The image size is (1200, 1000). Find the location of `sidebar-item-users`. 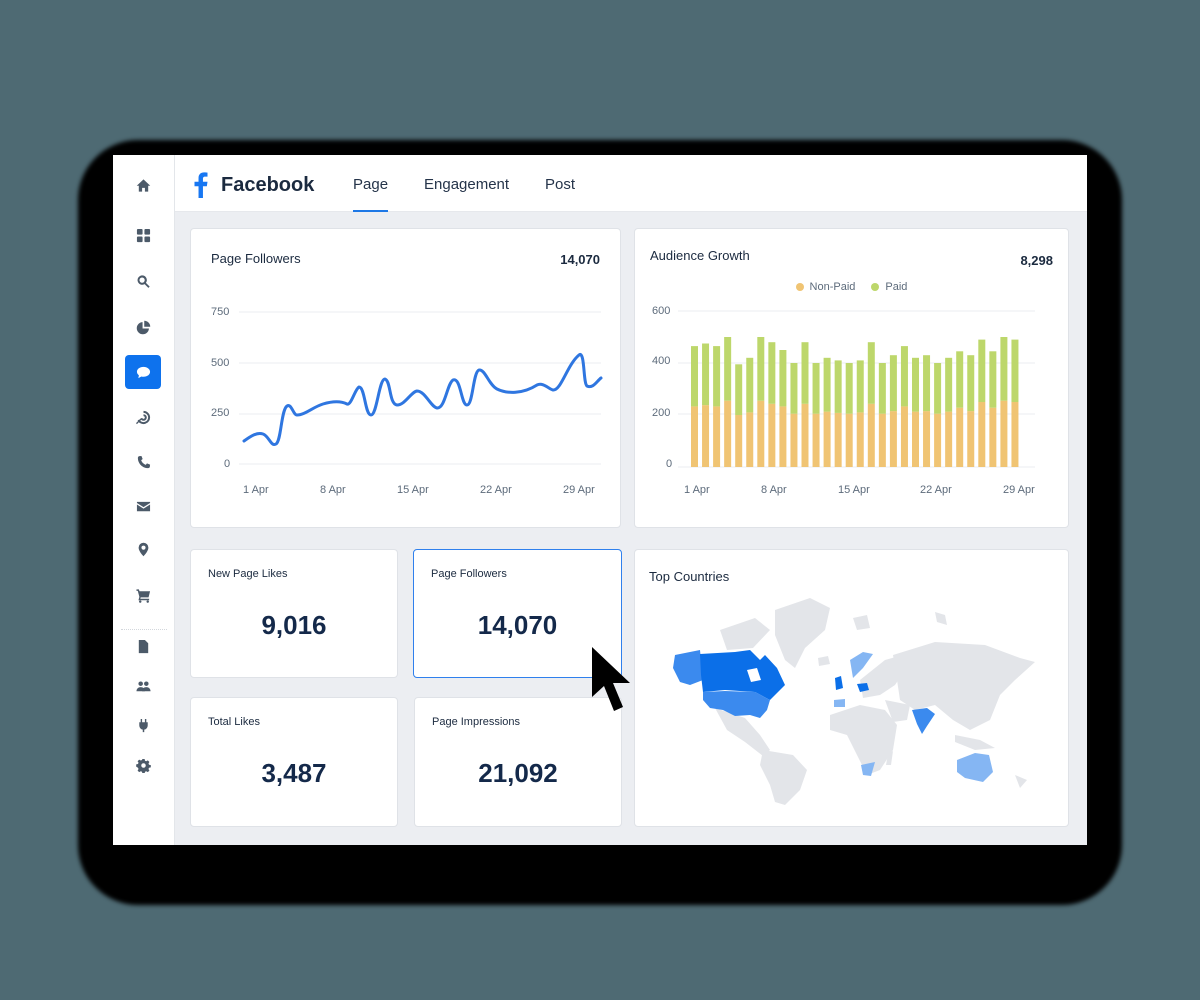

sidebar-item-users is located at coordinates (143, 686).